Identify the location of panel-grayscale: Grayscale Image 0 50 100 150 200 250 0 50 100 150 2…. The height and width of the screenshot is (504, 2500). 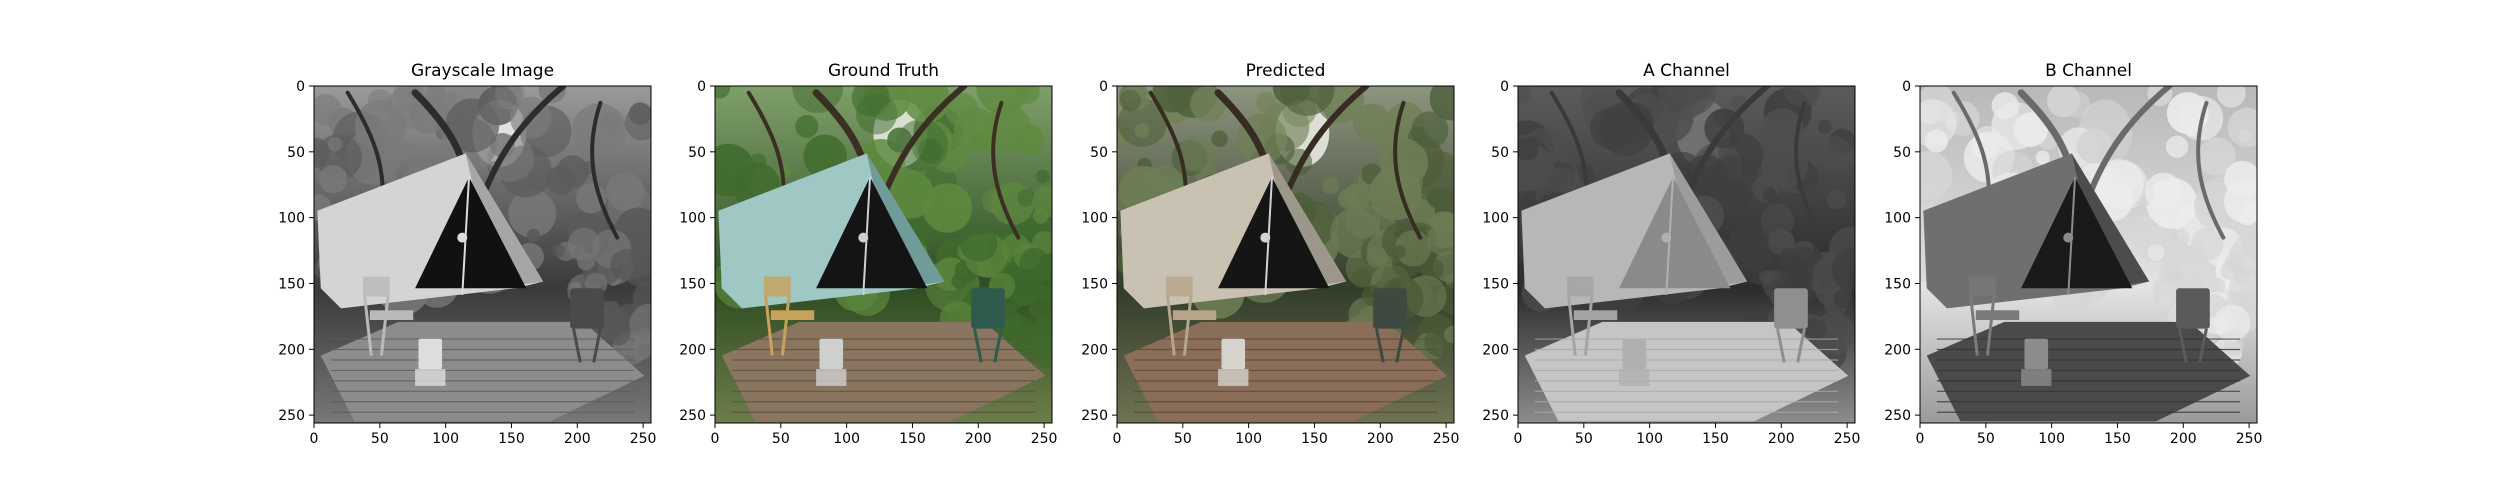
(467, 254).